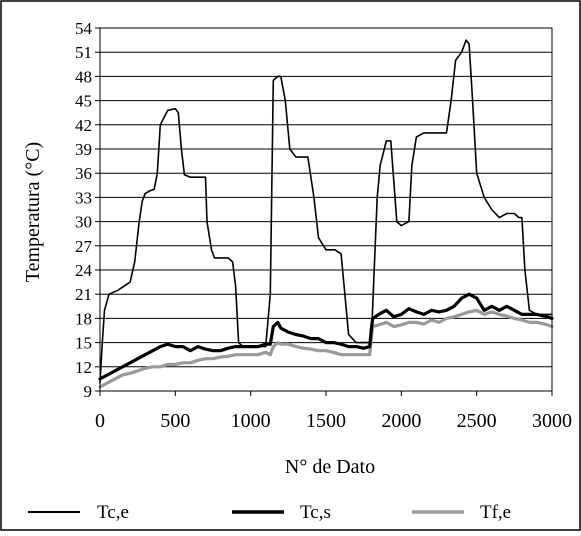 The width and height of the screenshot is (581, 536). What do you see at coordinates (83, 52) in the screenshot?
I see `y-tick-label: 51` at bounding box center [83, 52].